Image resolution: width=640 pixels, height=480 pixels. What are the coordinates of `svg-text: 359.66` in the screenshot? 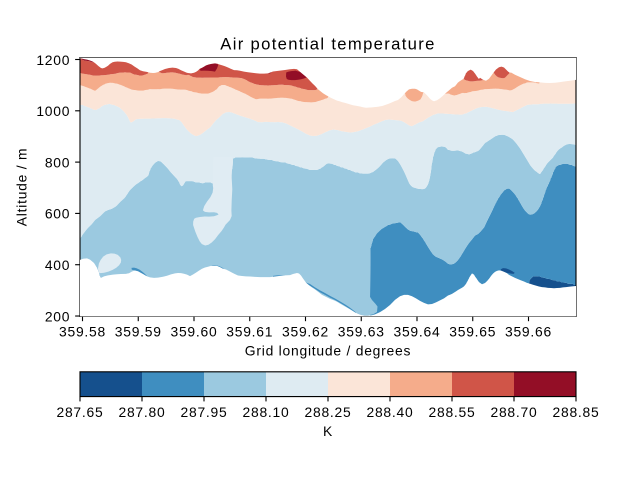 It's located at (528, 332).